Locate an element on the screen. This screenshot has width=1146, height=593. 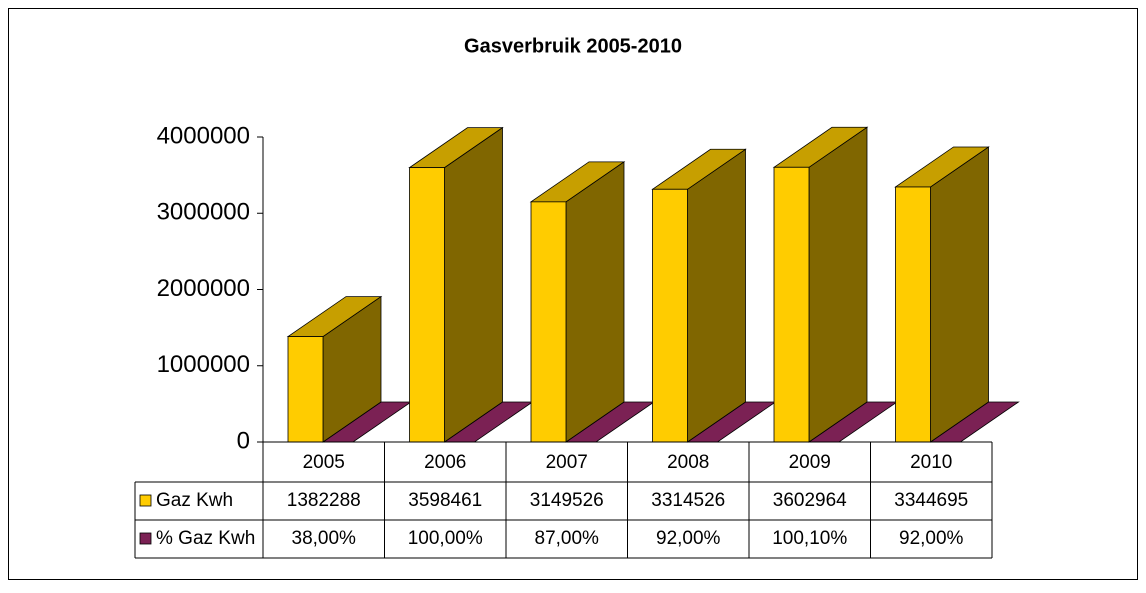
table-value: 100,10% is located at coordinates (809, 538).